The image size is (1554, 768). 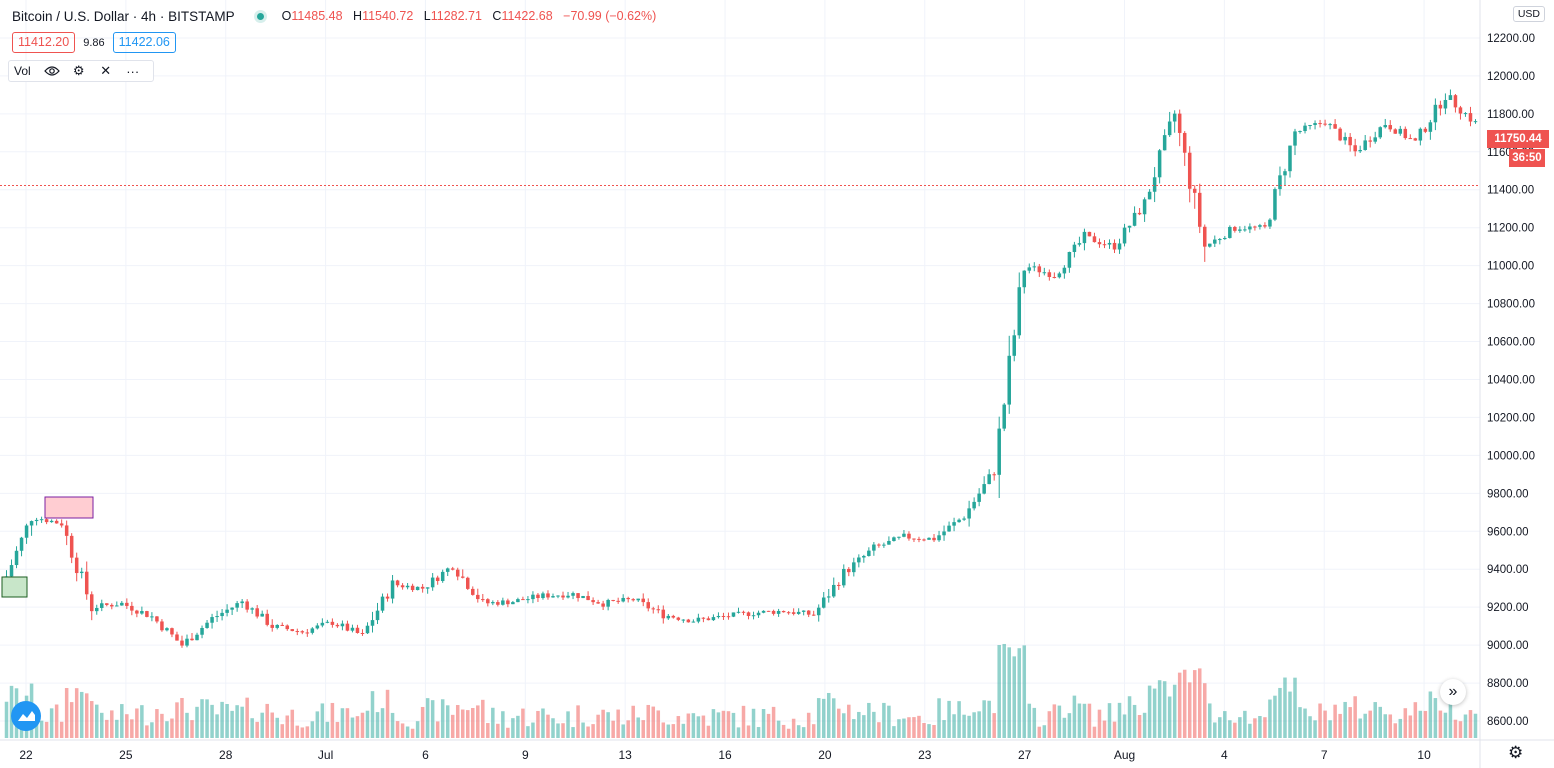 What do you see at coordinates (133, 71) in the screenshot?
I see `more-icon: ···` at bounding box center [133, 71].